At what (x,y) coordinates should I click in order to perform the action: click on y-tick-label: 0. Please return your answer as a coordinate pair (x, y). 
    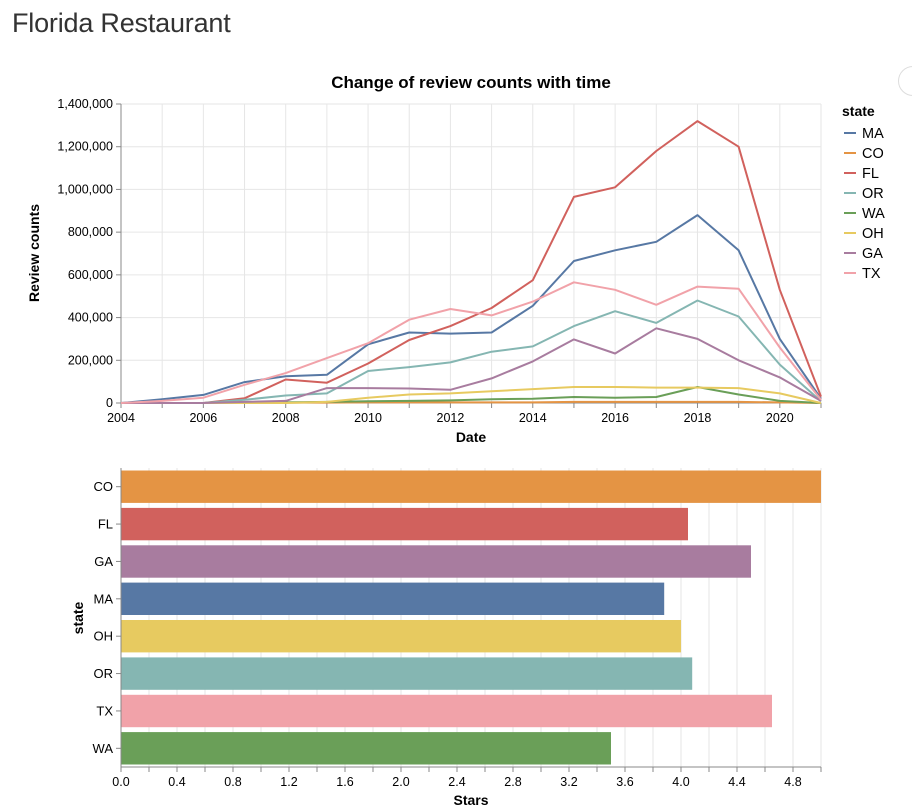
    Looking at the image, I should click on (109, 403).